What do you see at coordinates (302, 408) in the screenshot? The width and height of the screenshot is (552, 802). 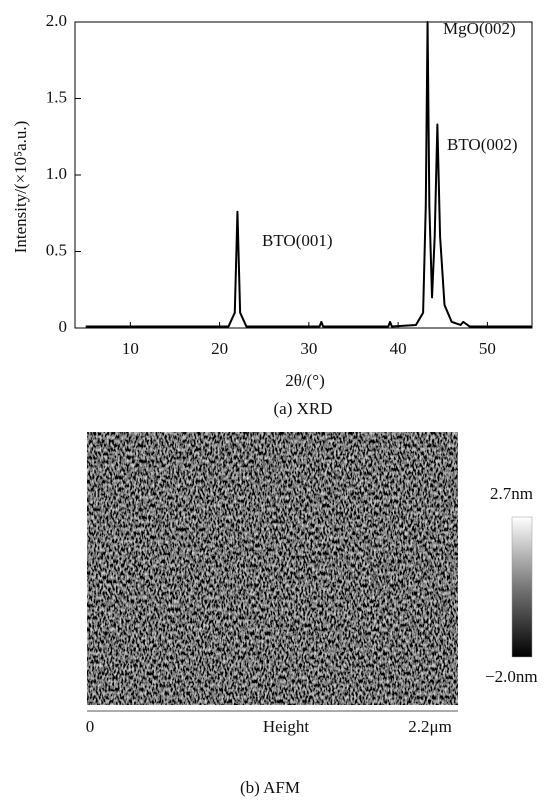 I see `caption: (a) XRD` at bounding box center [302, 408].